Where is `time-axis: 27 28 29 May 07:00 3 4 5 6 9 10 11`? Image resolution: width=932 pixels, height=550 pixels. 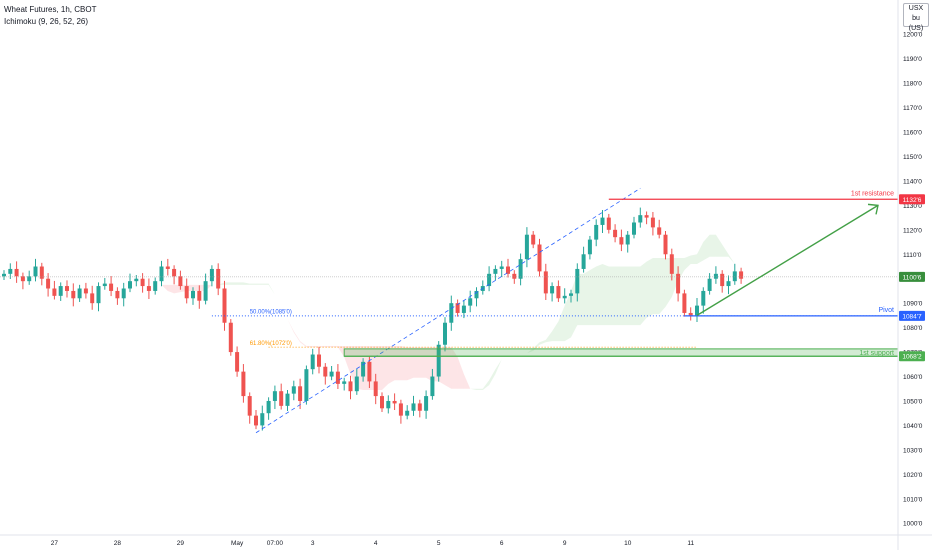 time-axis: 27 28 29 May 07:00 3 4 5 6 9 10 11 is located at coordinates (466, 540).